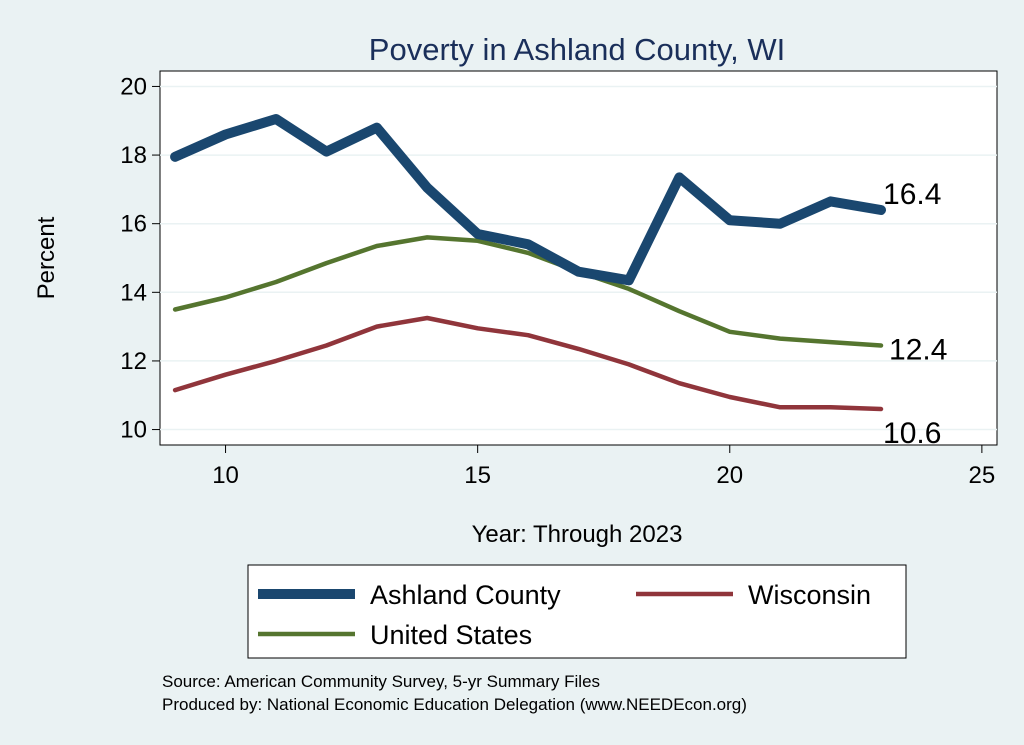 The height and width of the screenshot is (745, 1024). What do you see at coordinates (133, 155) in the screenshot?
I see `y-tick-label: 18` at bounding box center [133, 155].